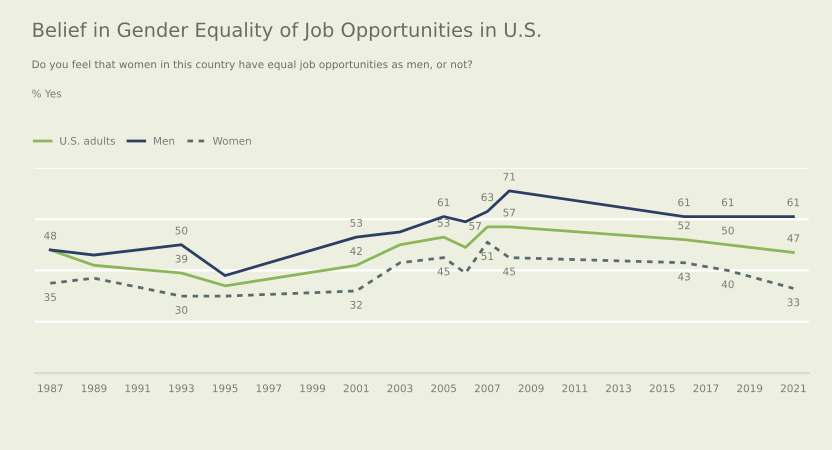 This screenshot has width=832, height=450. What do you see at coordinates (705, 388) in the screenshot?
I see `x-tick-label: 2017` at bounding box center [705, 388].